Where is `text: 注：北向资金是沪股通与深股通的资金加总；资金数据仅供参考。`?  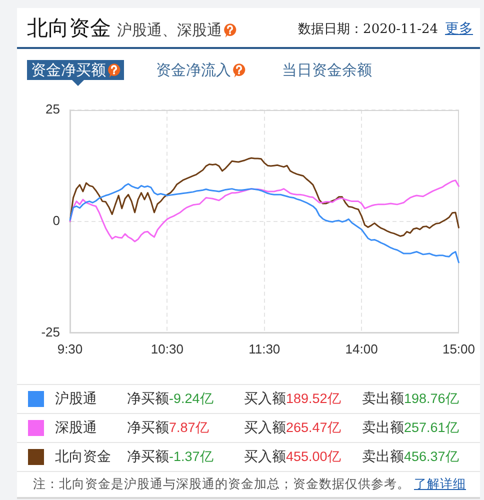 text: 注：北向资金是沪股通与深股通的资金加总；资金数据仅供参考。 is located at coordinates (221, 483).